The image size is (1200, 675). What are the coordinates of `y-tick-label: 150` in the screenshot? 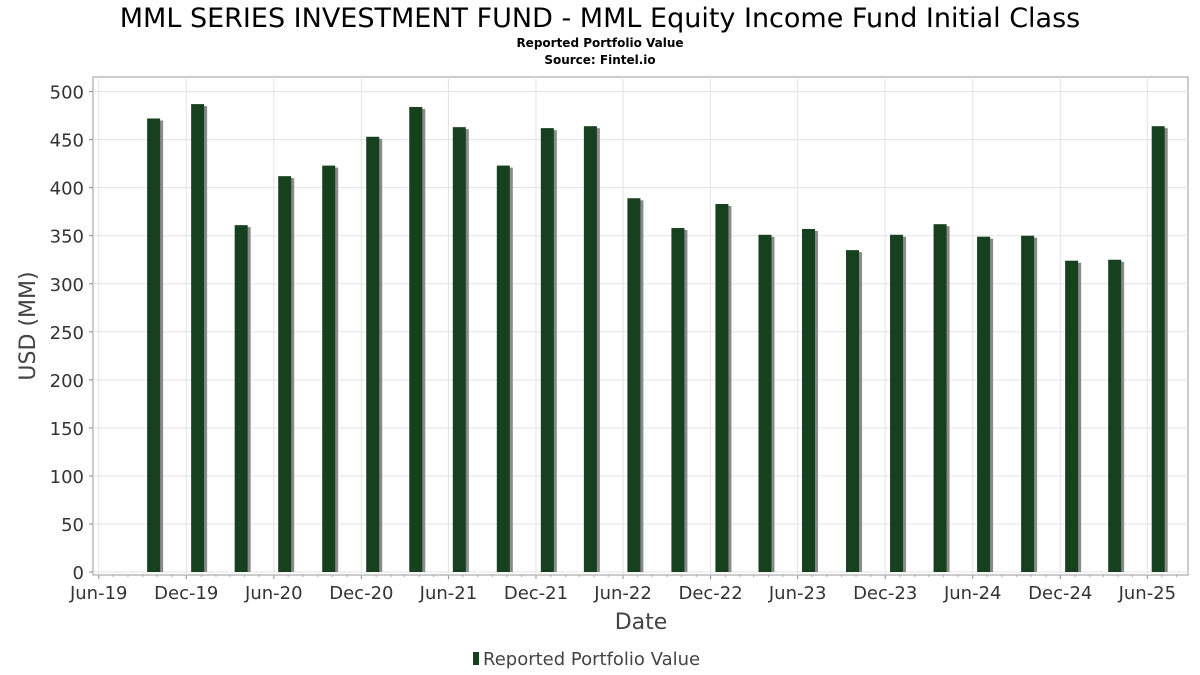 It's located at (67, 429).